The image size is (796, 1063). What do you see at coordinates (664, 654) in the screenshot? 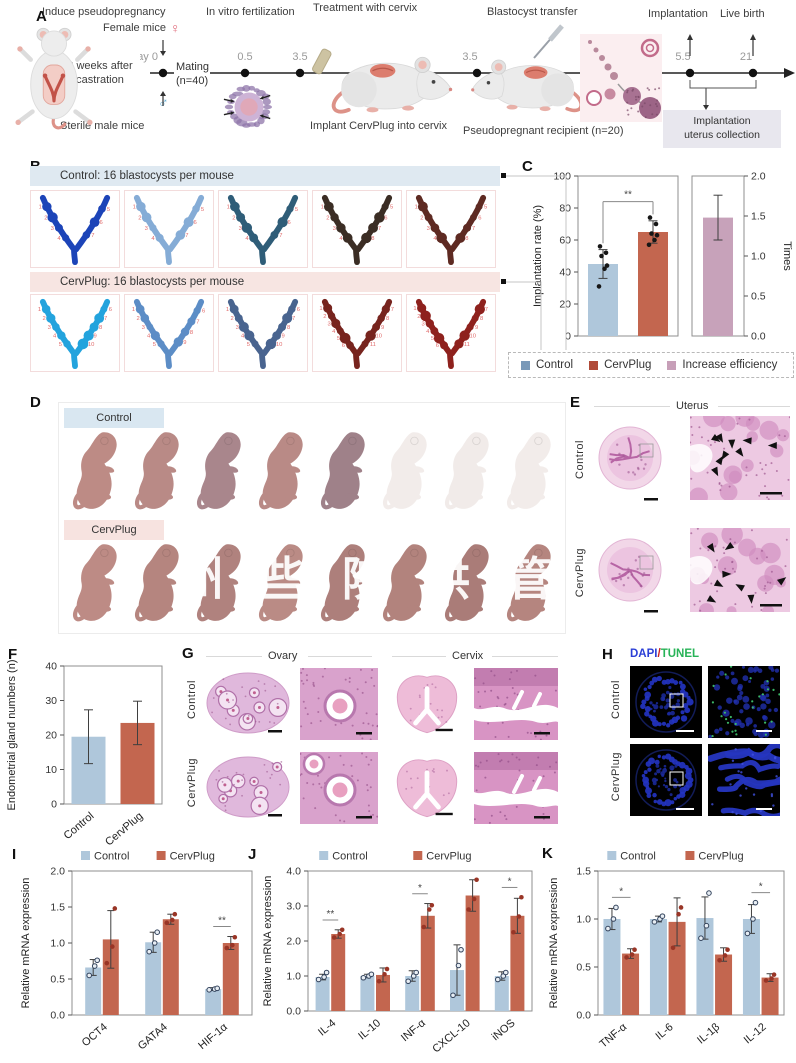
I see `dapi-tunel-title: DAPI/TUNEL` at bounding box center [664, 654].